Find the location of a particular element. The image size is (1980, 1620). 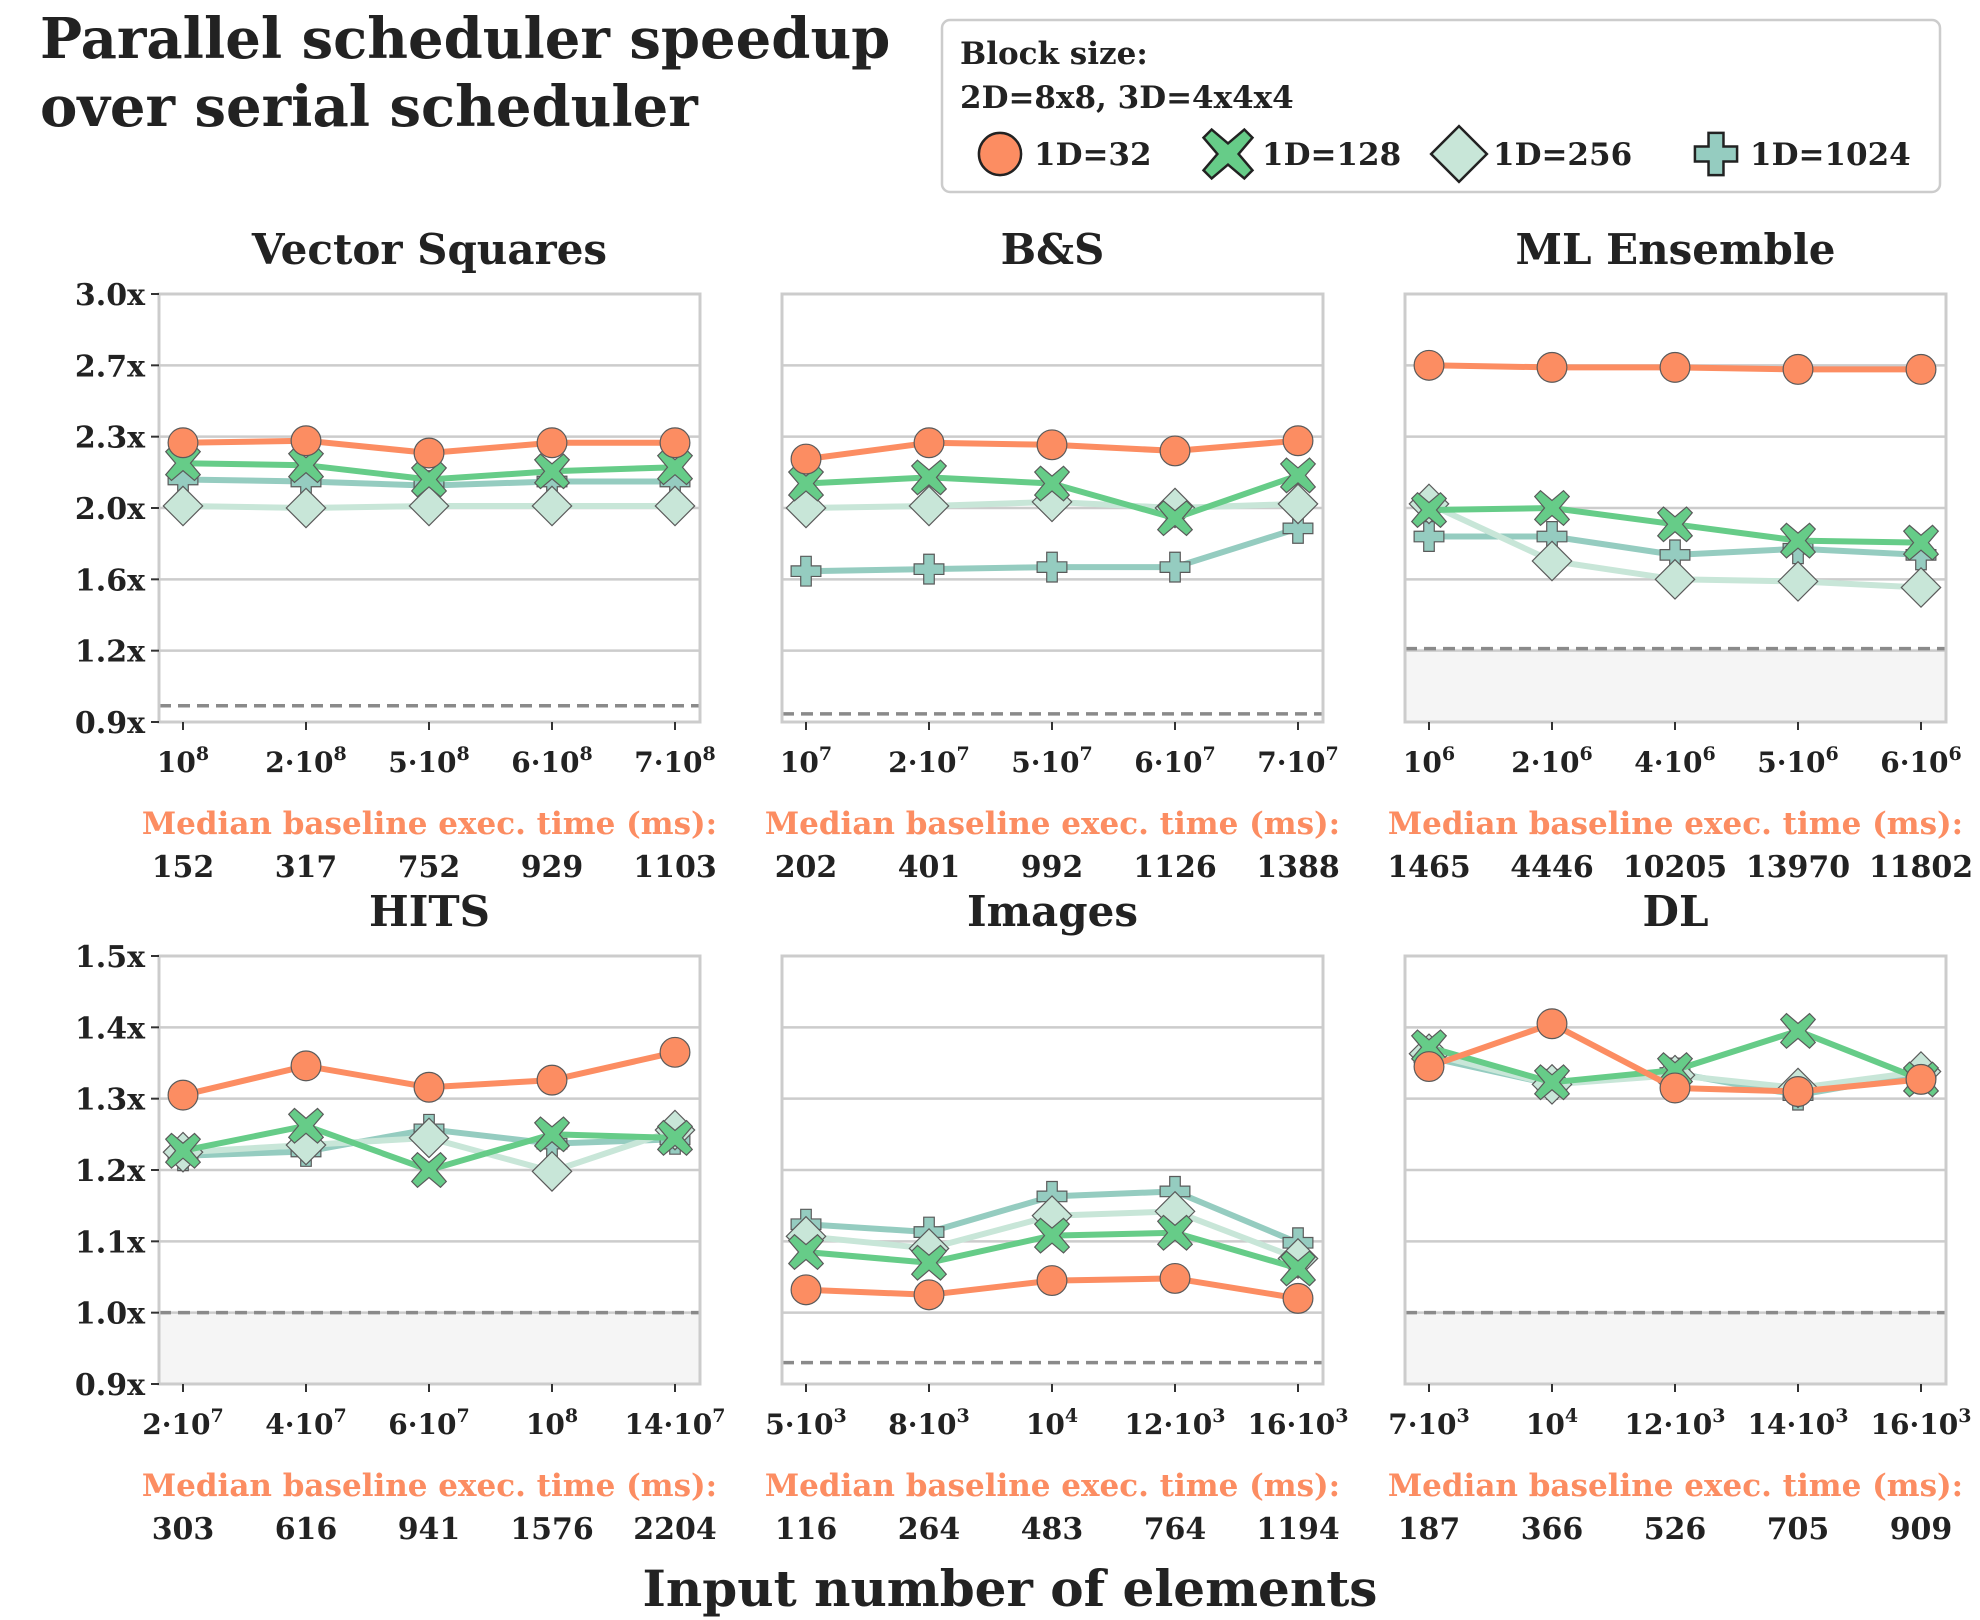

legend-label: 1D=1024 is located at coordinates (1830, 155).